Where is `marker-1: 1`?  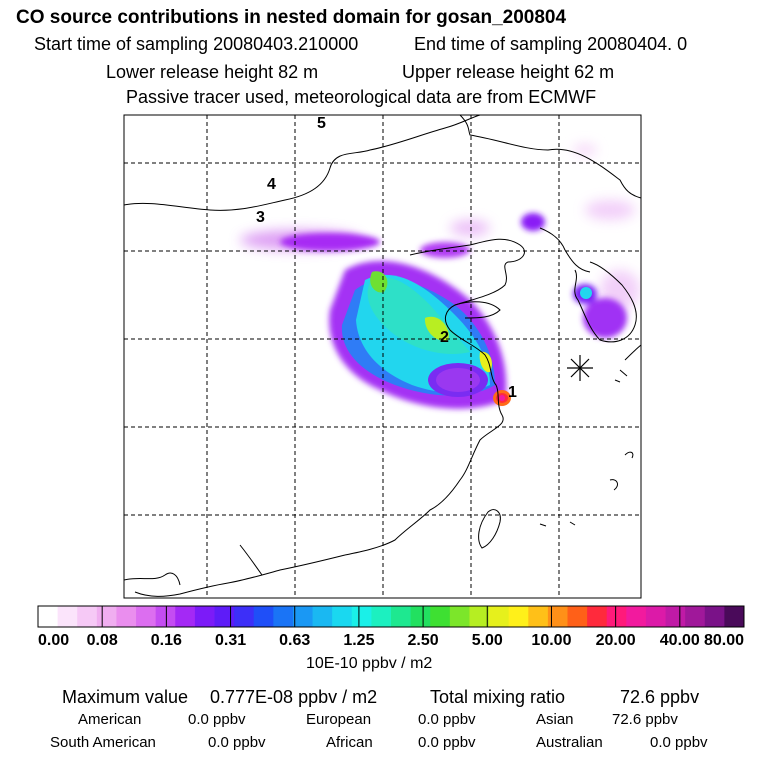 marker-1: 1 is located at coordinates (512, 392).